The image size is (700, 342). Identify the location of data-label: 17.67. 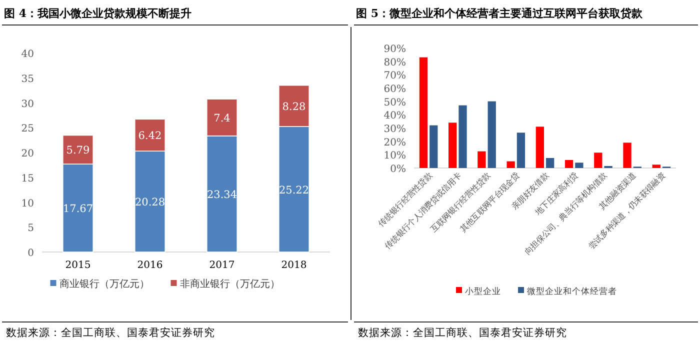
(78, 209).